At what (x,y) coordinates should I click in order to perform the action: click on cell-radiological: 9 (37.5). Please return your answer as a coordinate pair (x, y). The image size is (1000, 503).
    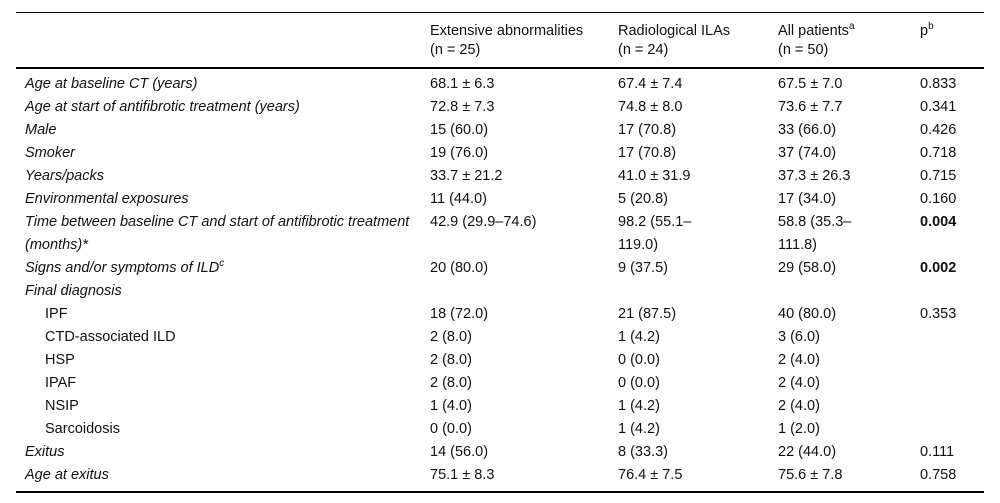
    Looking at the image, I should click on (643, 268).